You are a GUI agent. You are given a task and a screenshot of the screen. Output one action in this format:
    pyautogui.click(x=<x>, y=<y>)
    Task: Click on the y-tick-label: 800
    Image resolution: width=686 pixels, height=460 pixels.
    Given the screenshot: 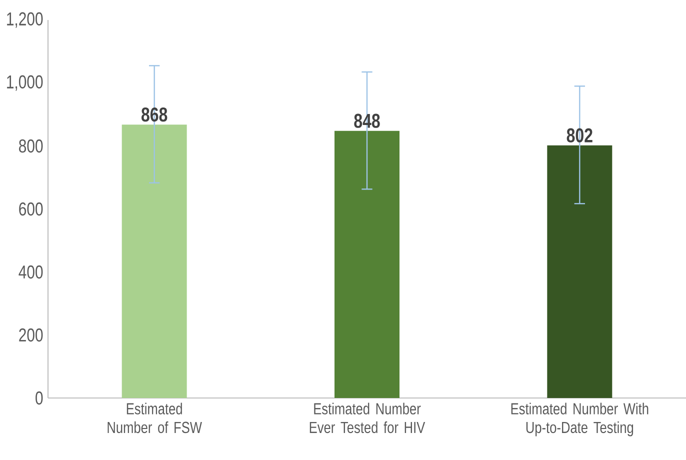 What is the action you would take?
    pyautogui.click(x=31, y=146)
    